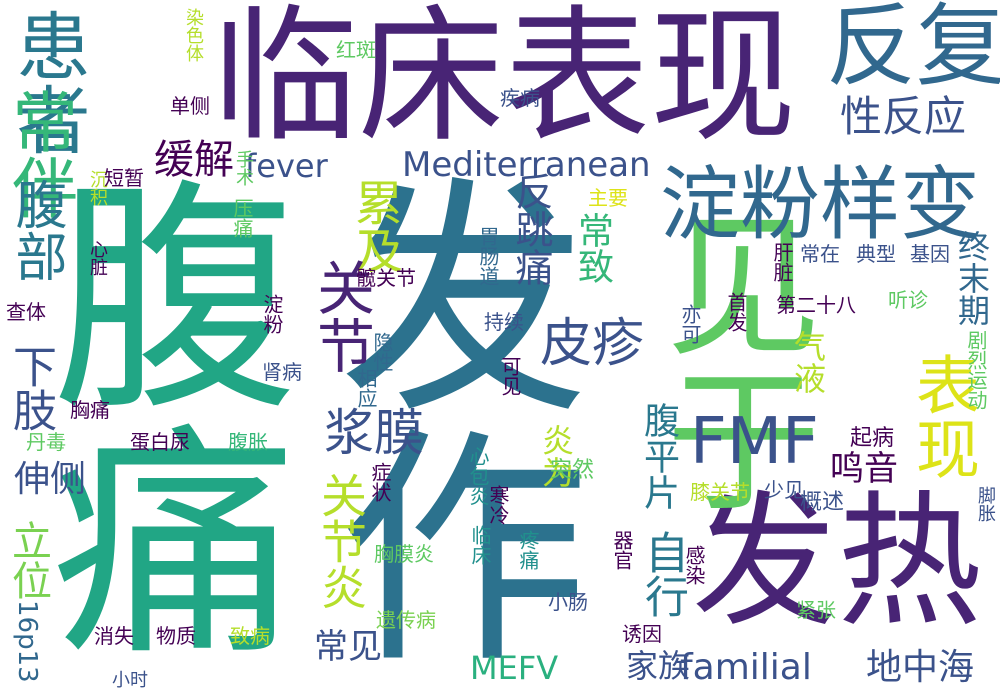  What do you see at coordinates (374, 226) in the screenshot?
I see `word-leiji: 累及` at bounding box center [374, 226].